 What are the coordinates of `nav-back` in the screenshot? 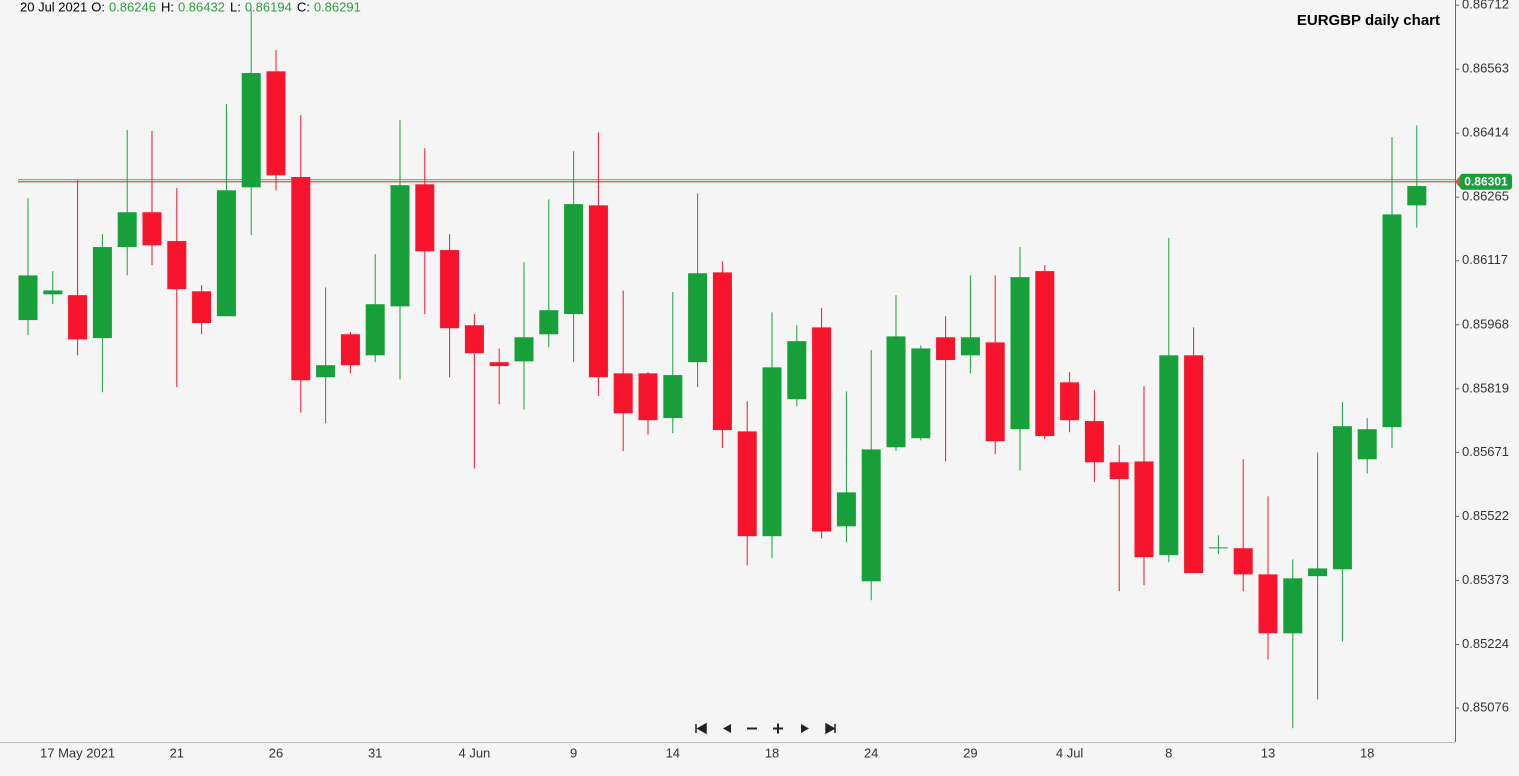 It's located at (726, 728).